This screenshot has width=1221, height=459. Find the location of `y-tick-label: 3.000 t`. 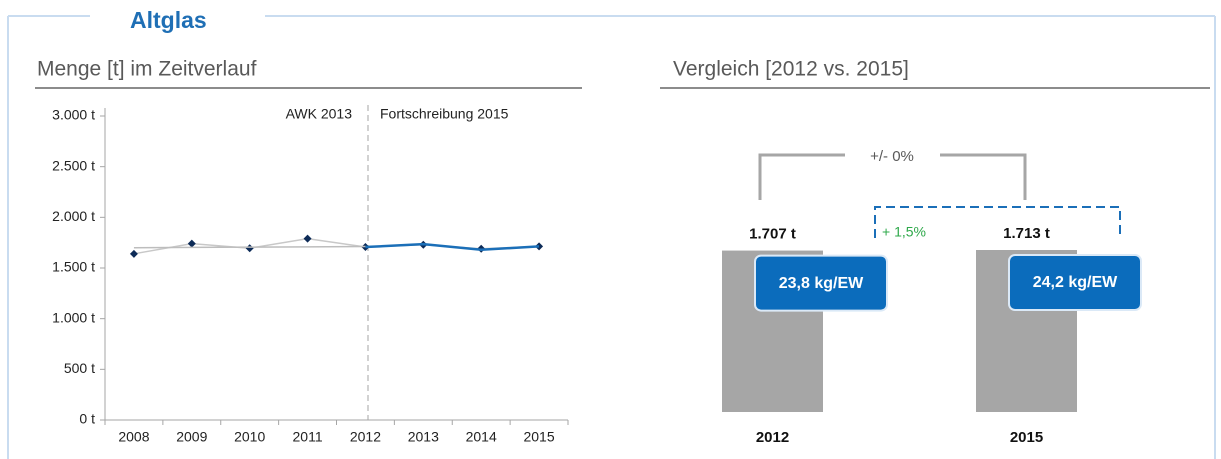

y-tick-label: 3.000 t is located at coordinates (73, 115).